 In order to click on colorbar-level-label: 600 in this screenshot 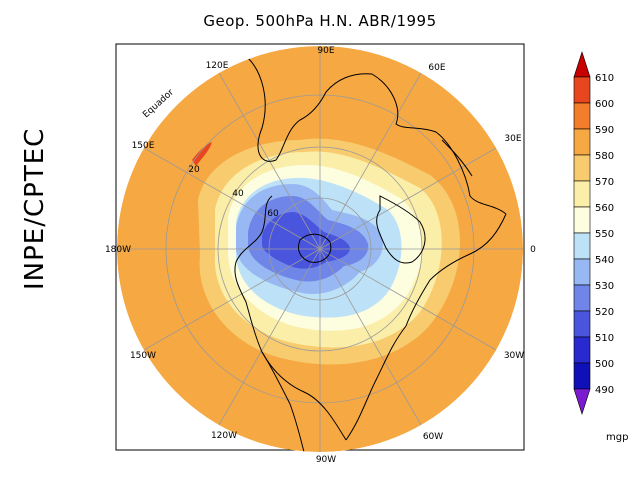, I will do `click(604, 104)`.